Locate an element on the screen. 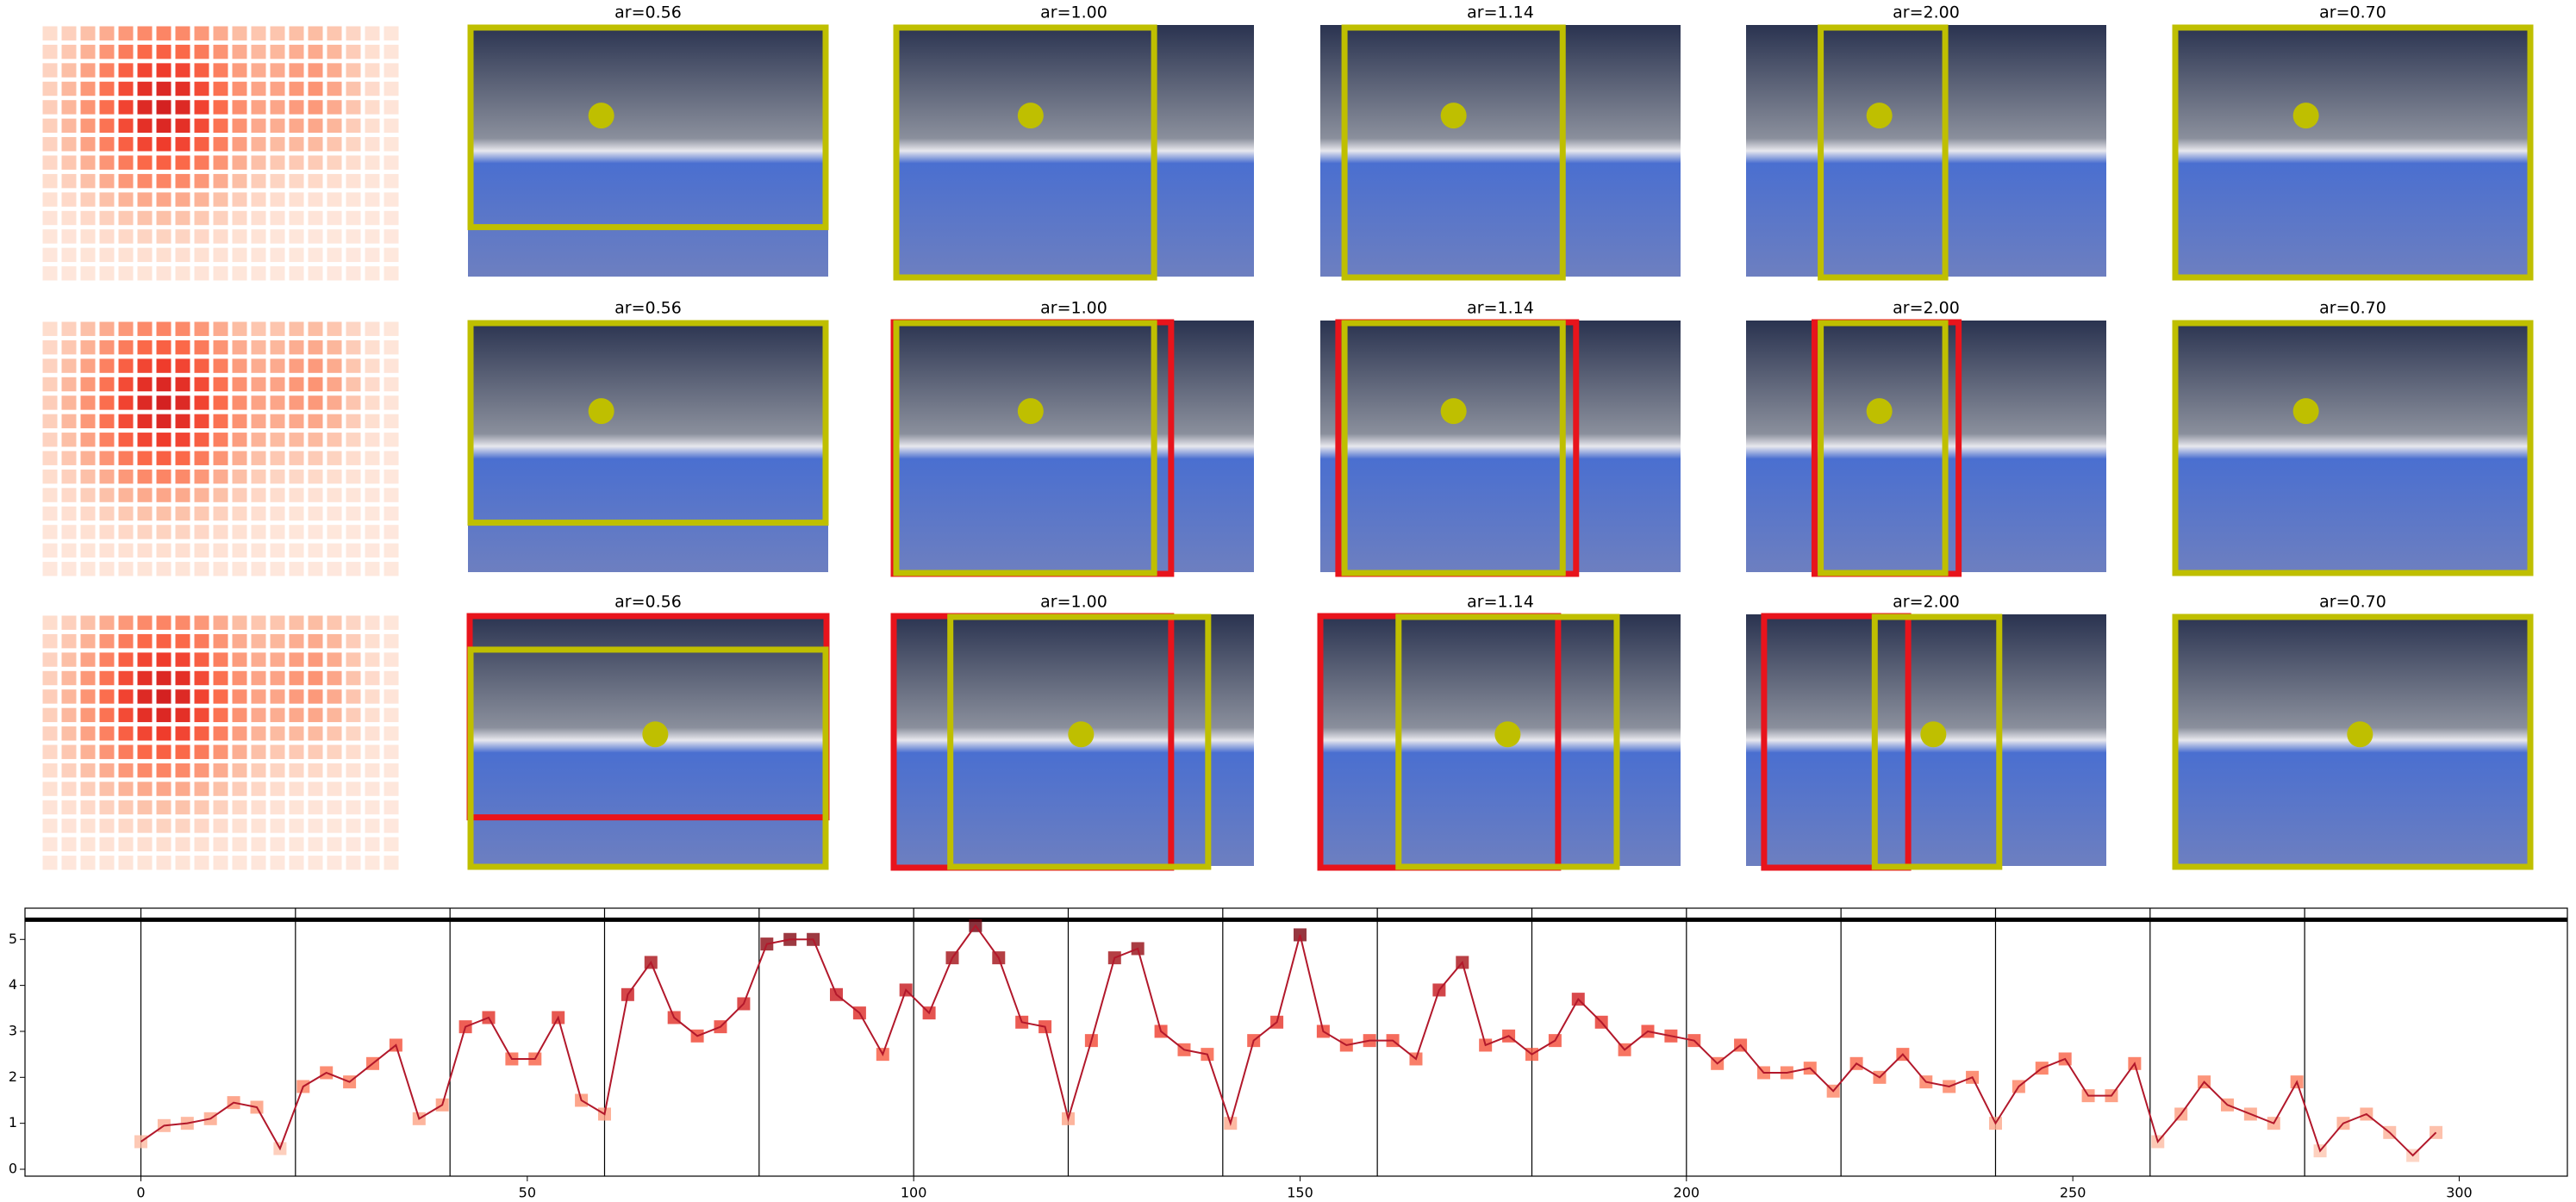  panel-title: ar=1.00 is located at coordinates (1073, 602).